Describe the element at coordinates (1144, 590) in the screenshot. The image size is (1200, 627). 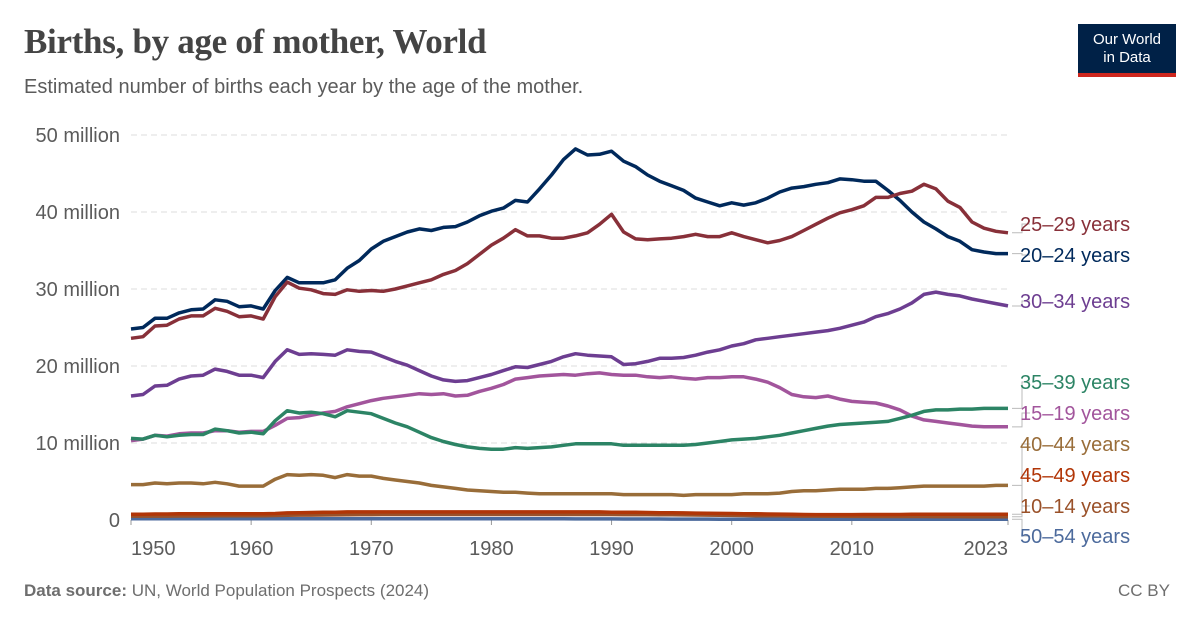
I see `license: CC BY` at that location.